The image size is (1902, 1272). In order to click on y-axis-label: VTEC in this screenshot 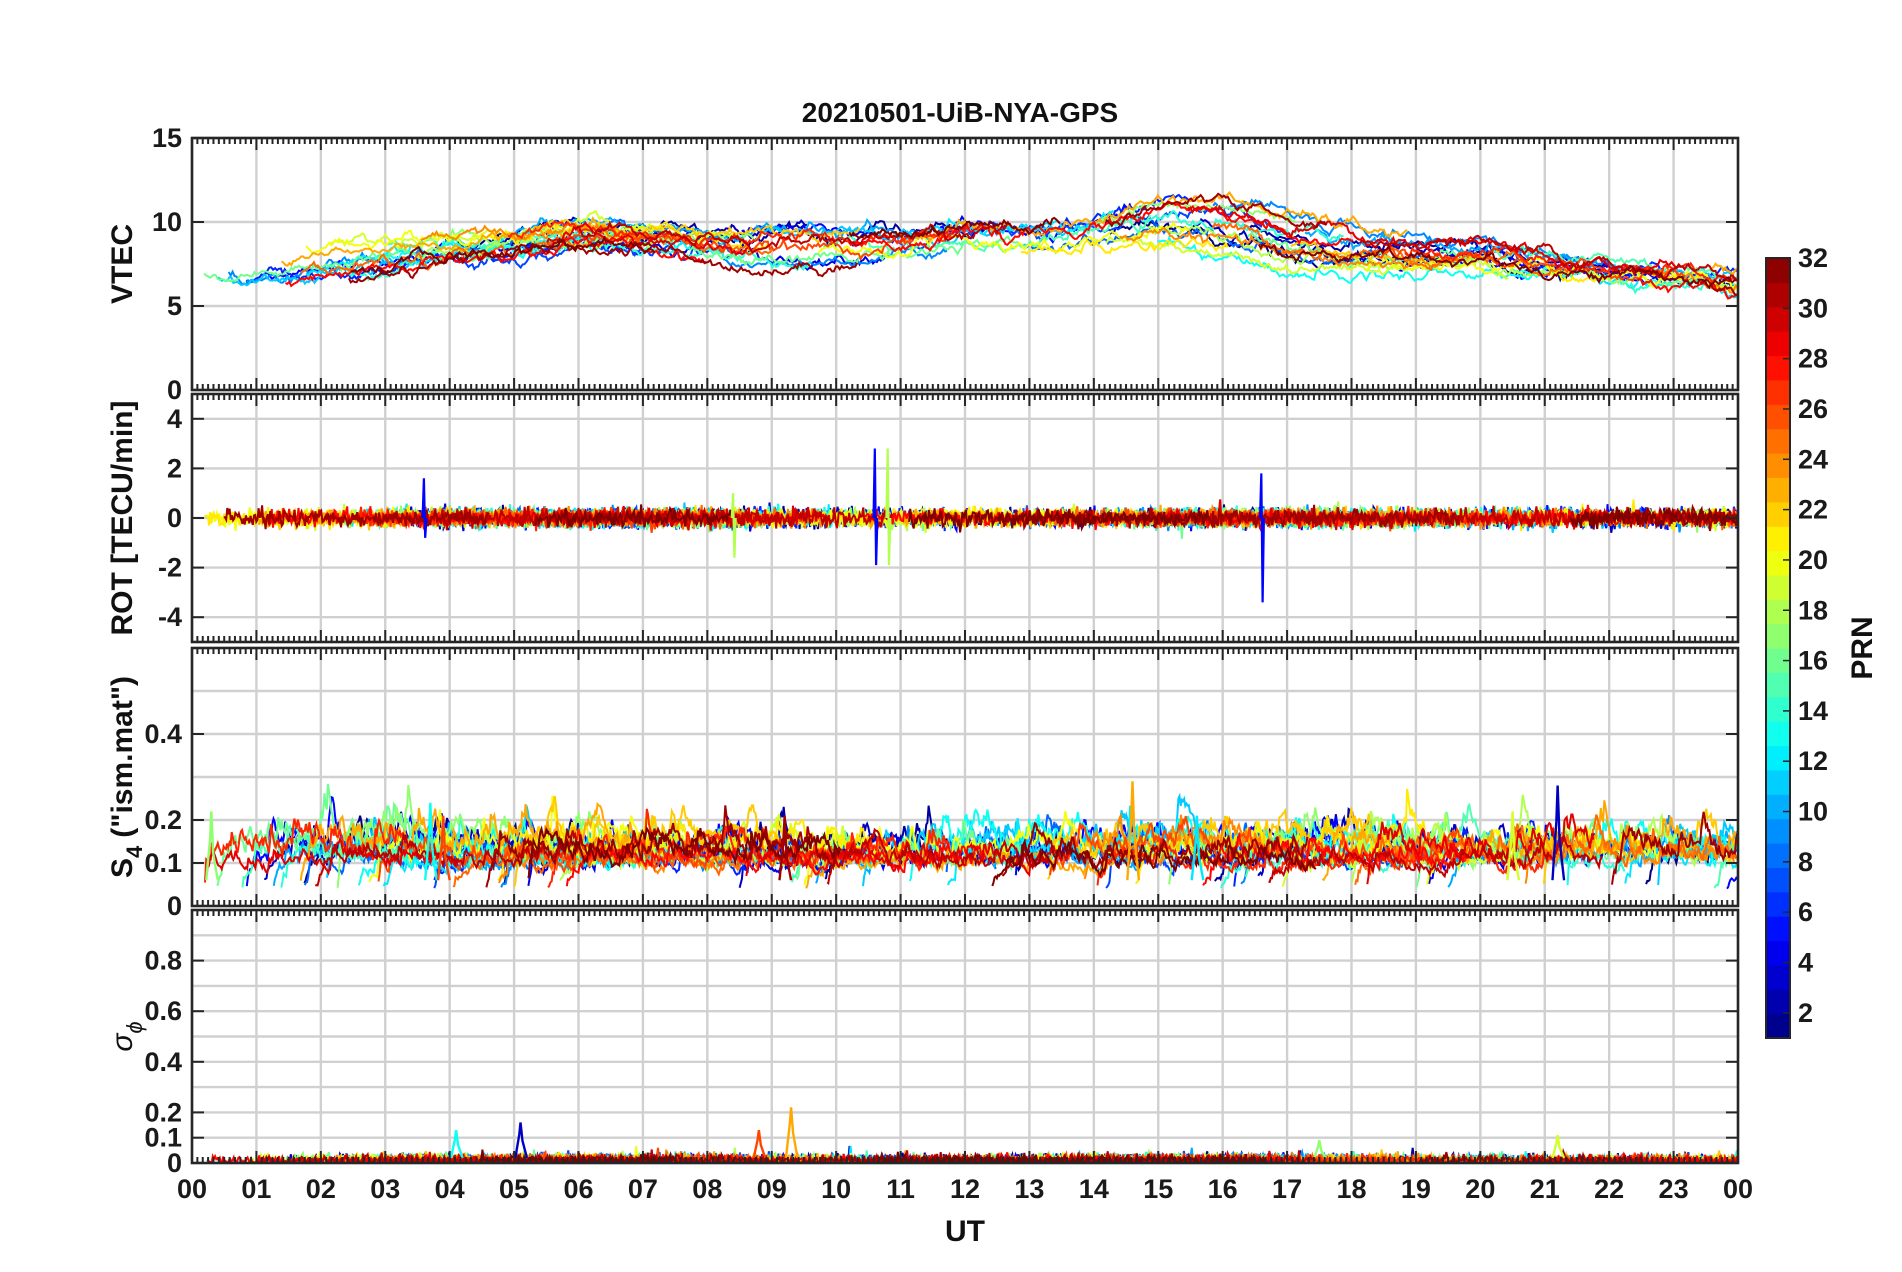, I will do `click(122, 264)`.